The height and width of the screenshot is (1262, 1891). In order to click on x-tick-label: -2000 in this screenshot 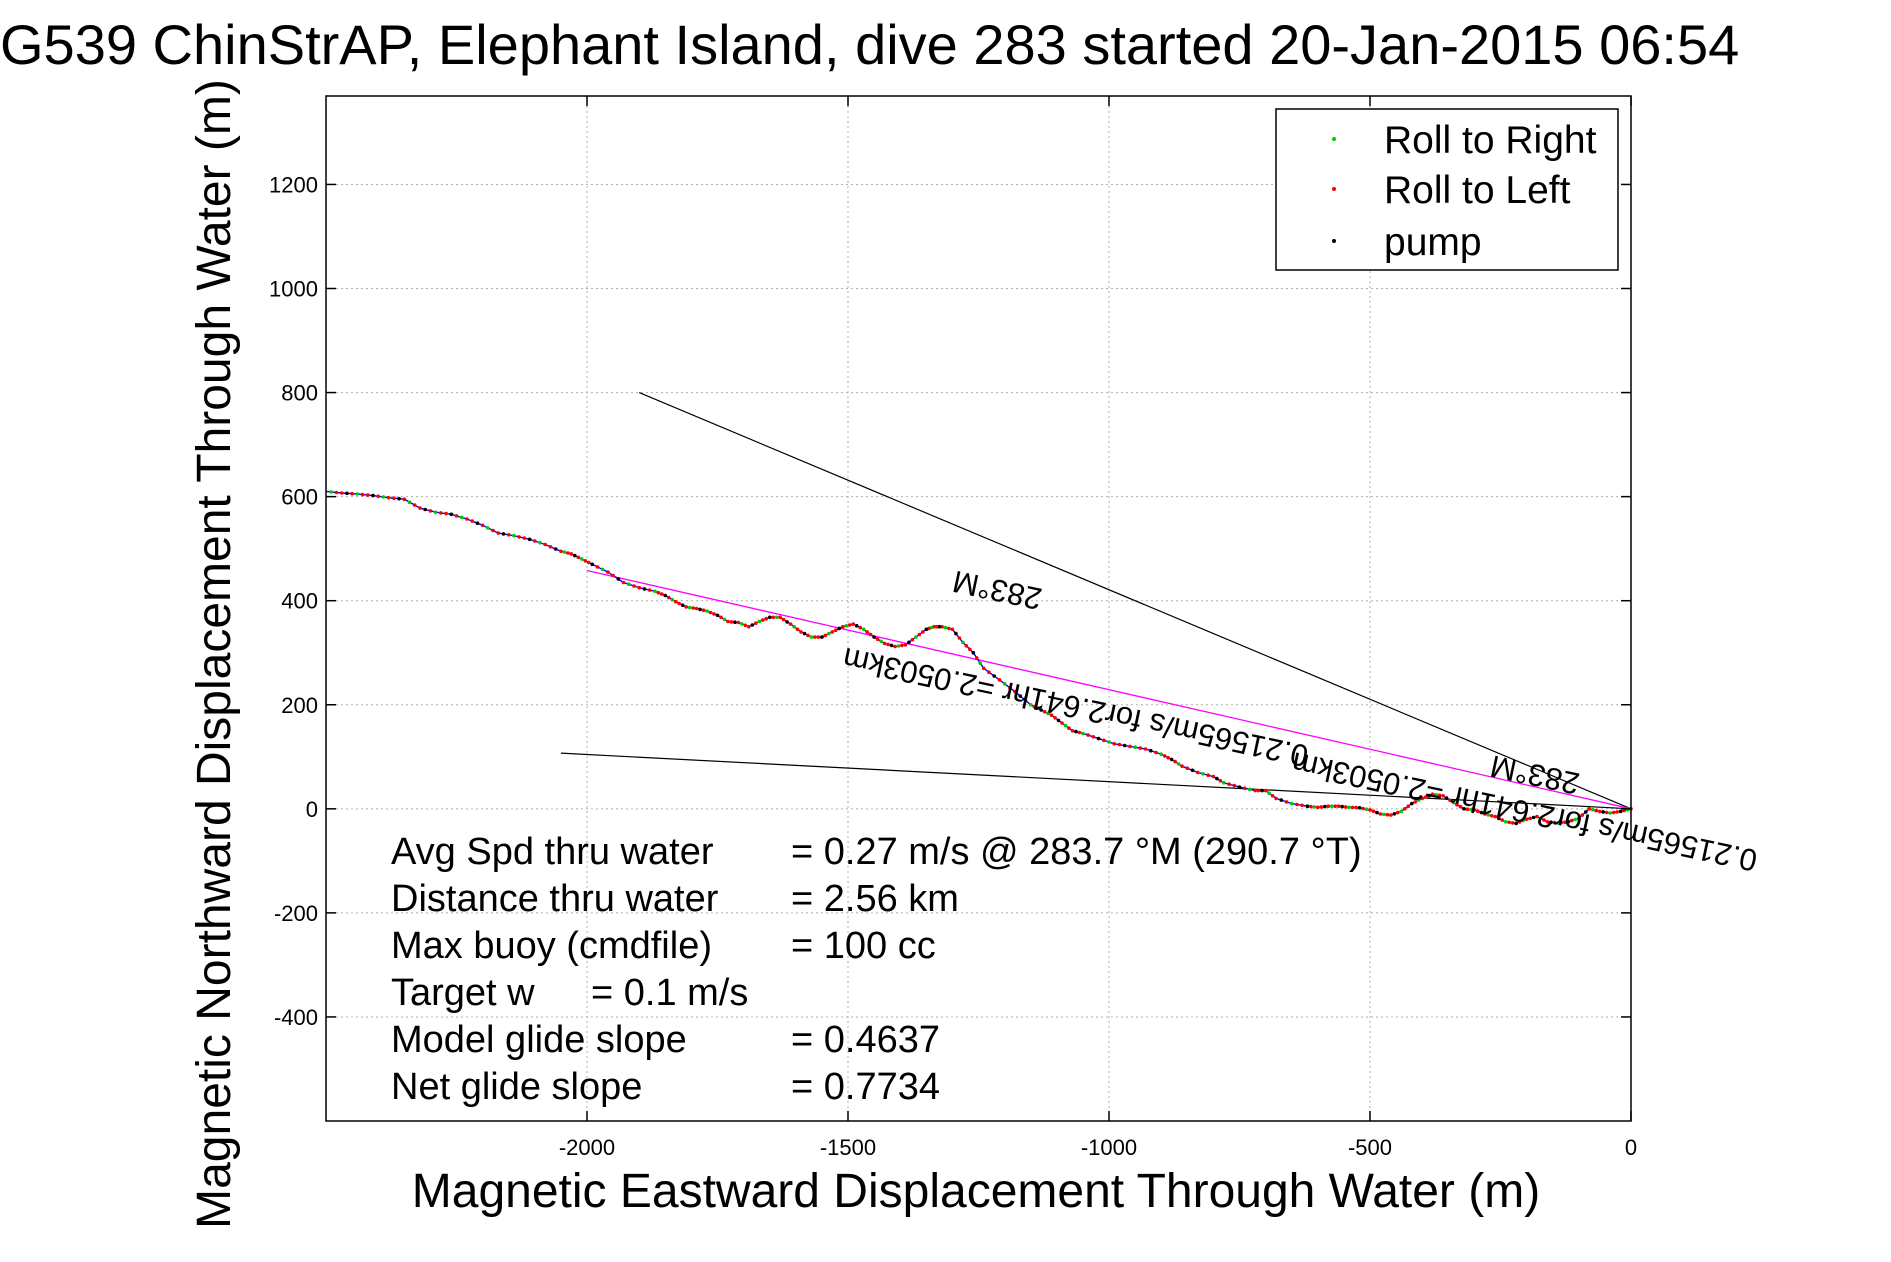, I will do `click(587, 1147)`.